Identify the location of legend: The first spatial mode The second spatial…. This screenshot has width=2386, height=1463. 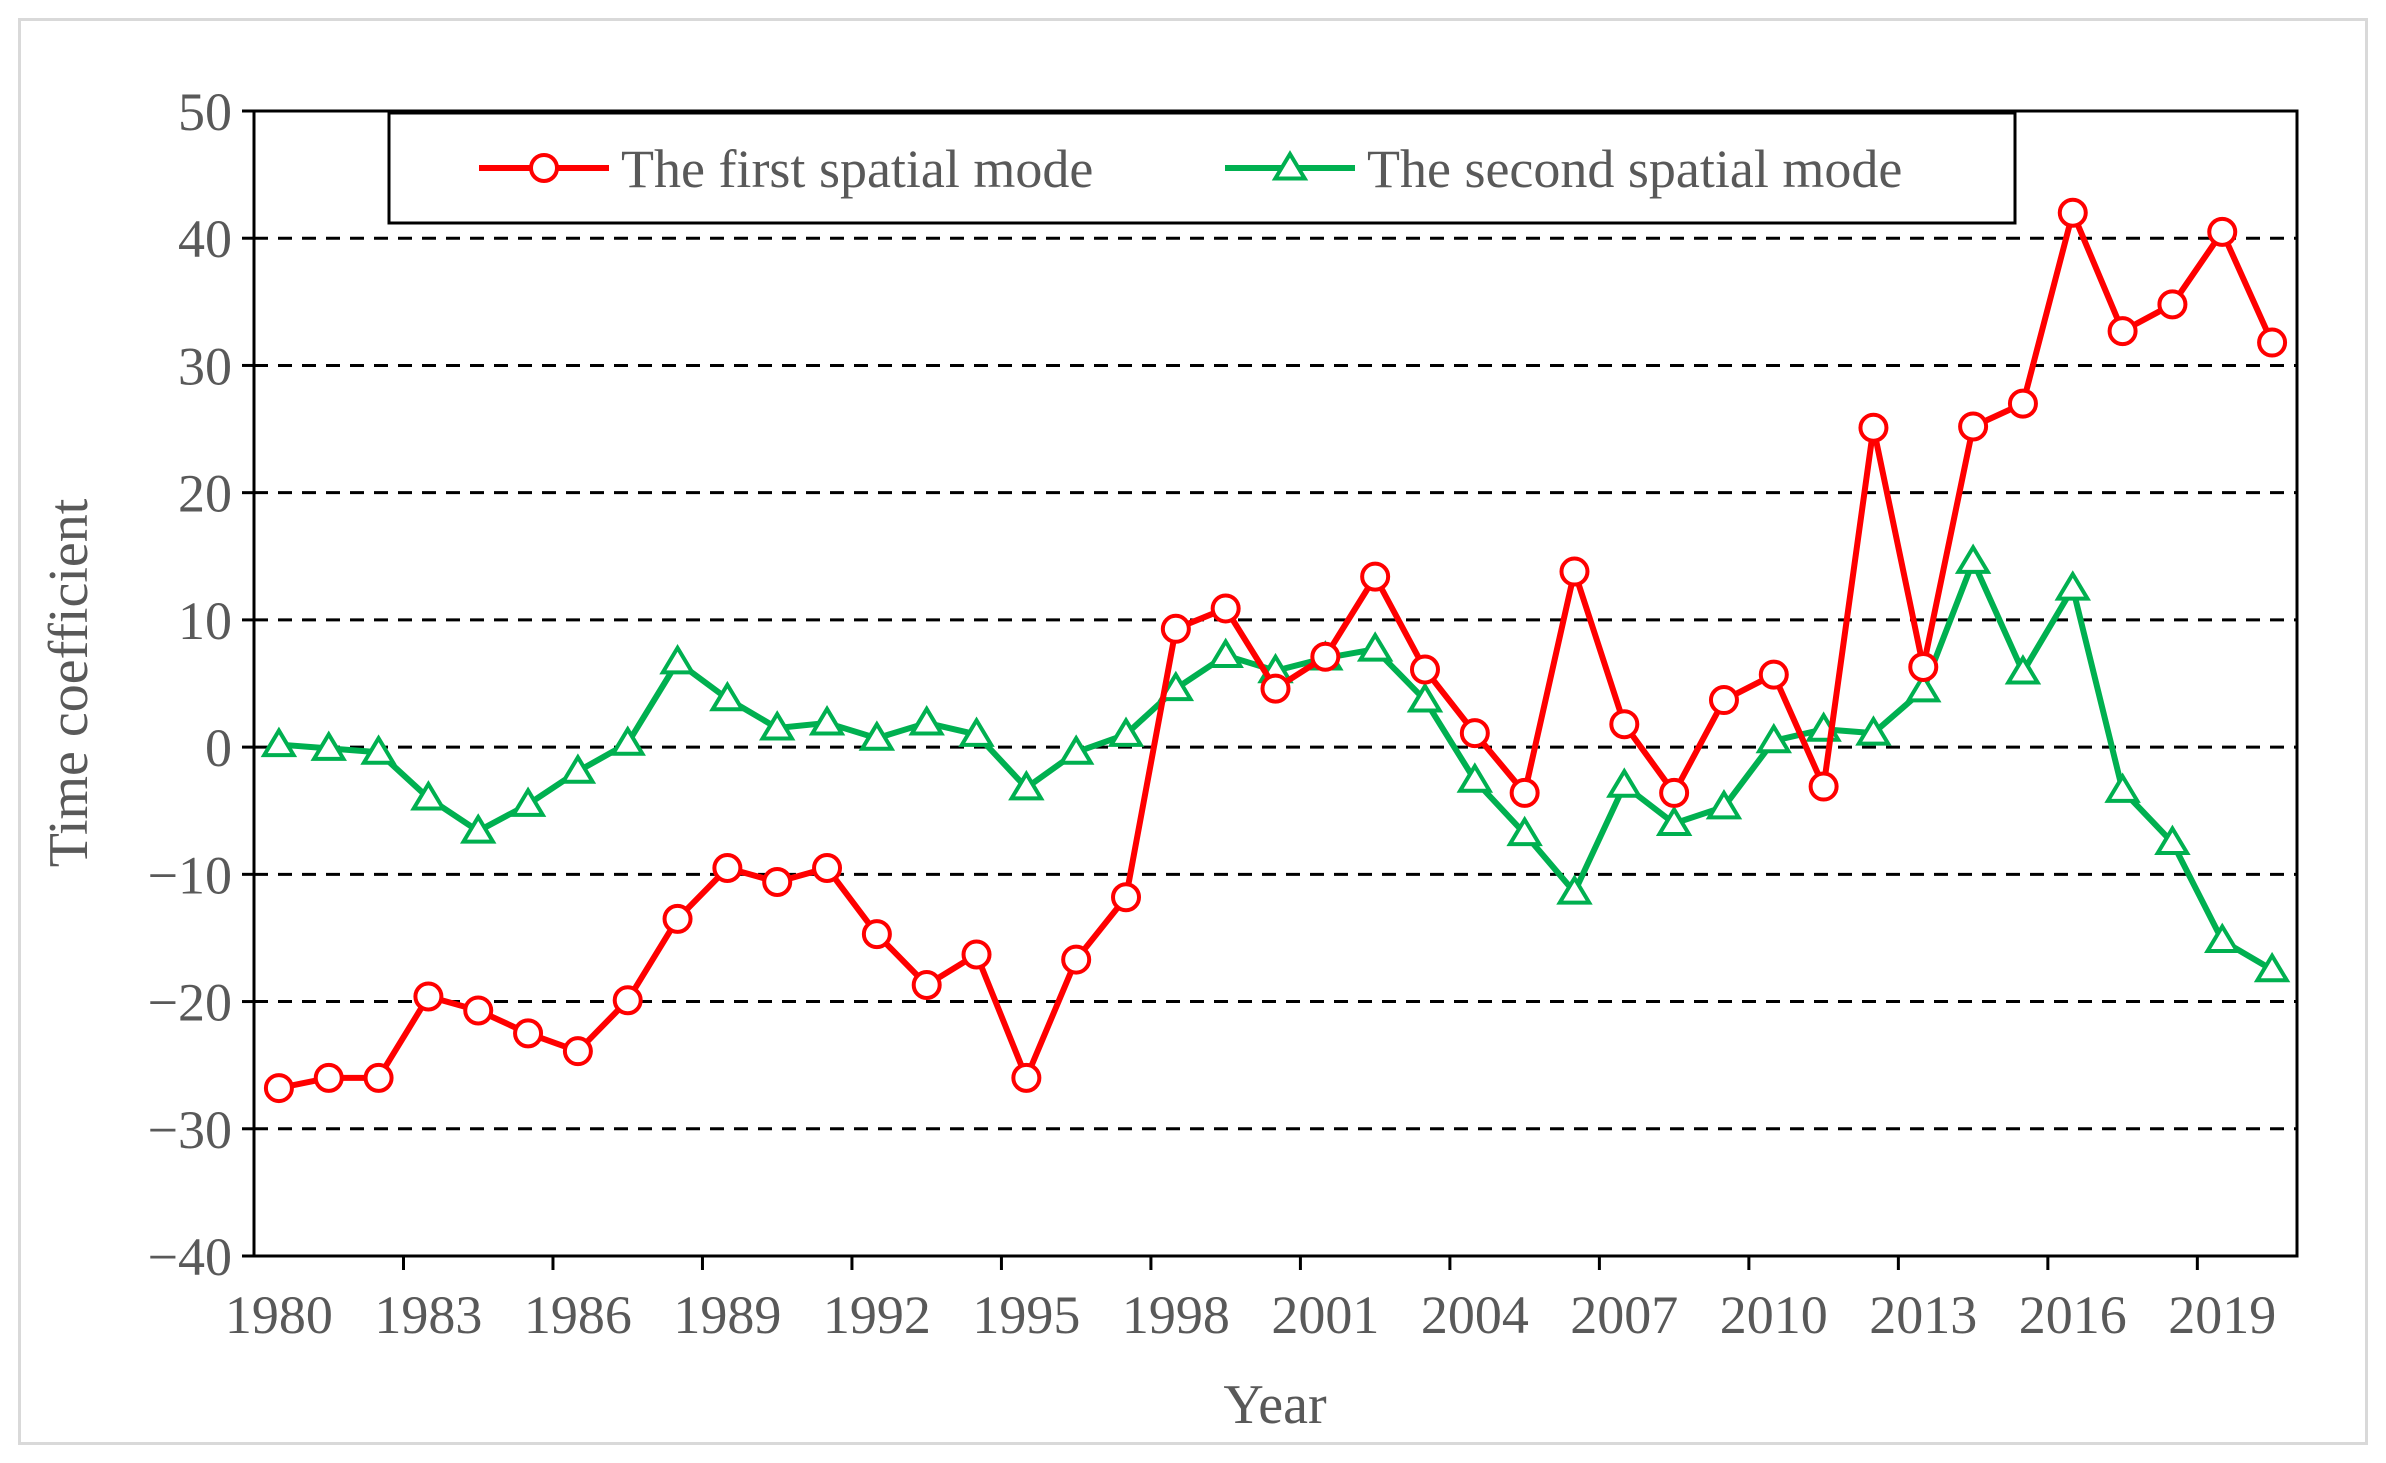
(1202, 168).